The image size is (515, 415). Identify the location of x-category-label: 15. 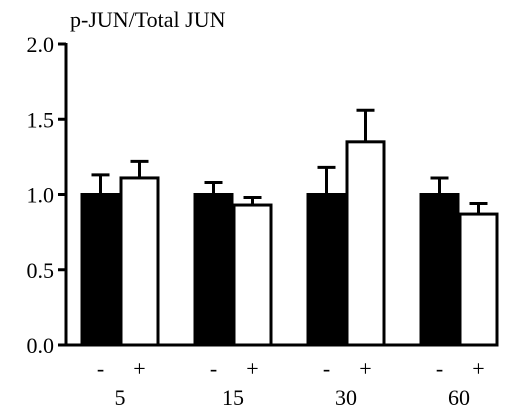
(233, 397).